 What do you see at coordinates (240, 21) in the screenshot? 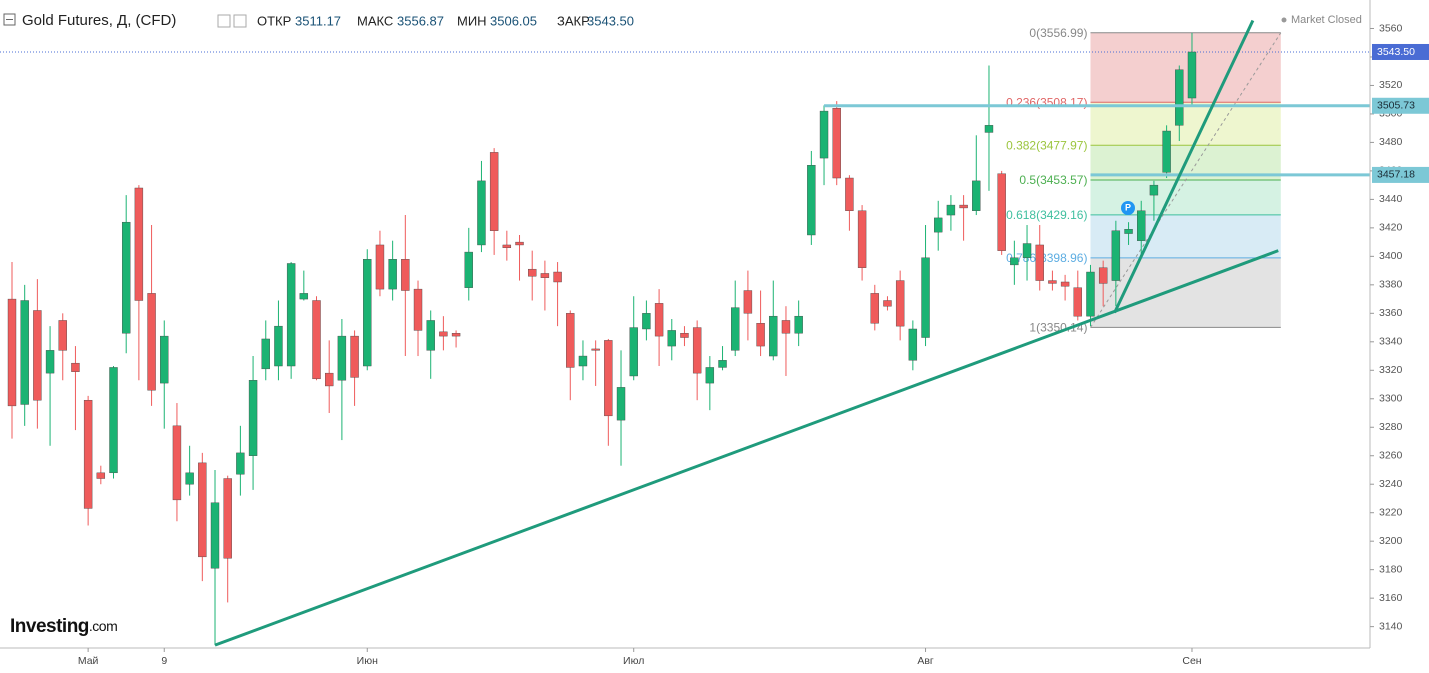
I see `close-icon` at bounding box center [240, 21].